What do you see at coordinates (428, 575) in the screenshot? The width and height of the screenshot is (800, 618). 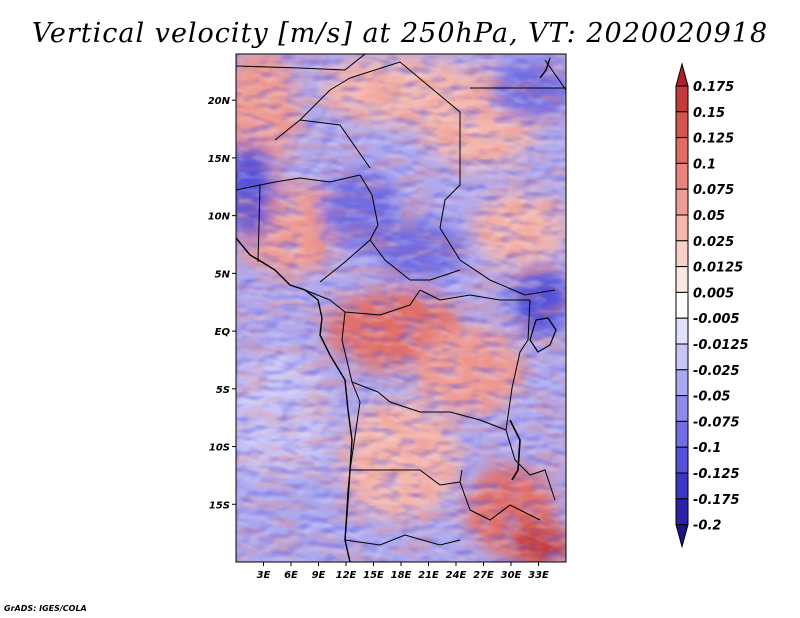 I see `x-tick-label: 21E` at bounding box center [428, 575].